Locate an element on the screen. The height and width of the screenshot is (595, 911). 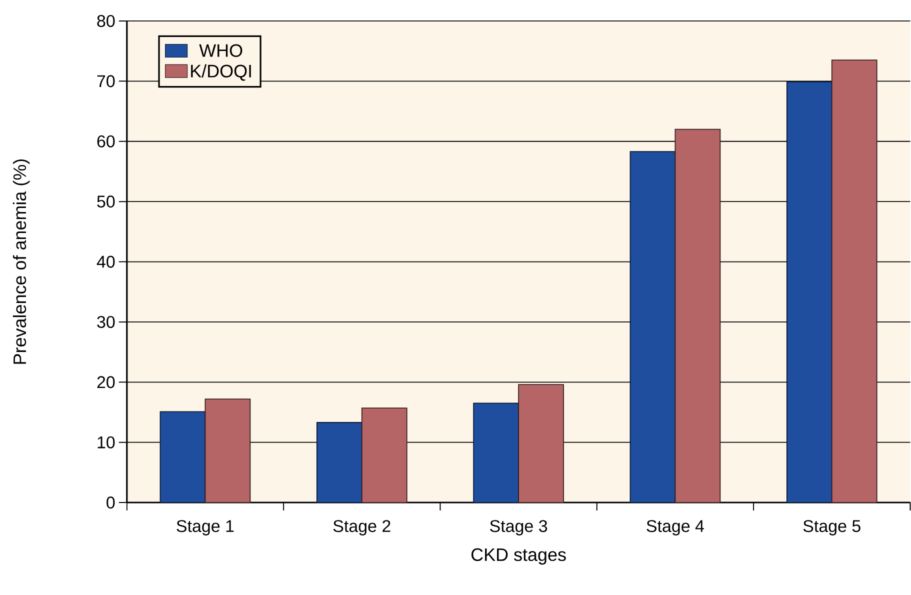
y-axis-title: Prevalence of anemia (%) is located at coordinates (21, 261).